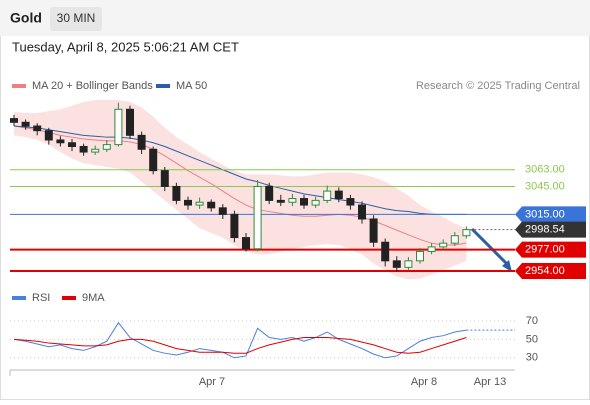 The height and width of the screenshot is (405, 590). What do you see at coordinates (498, 86) in the screenshot?
I see `source: Research © 2025 Trading Central` at bounding box center [498, 86].